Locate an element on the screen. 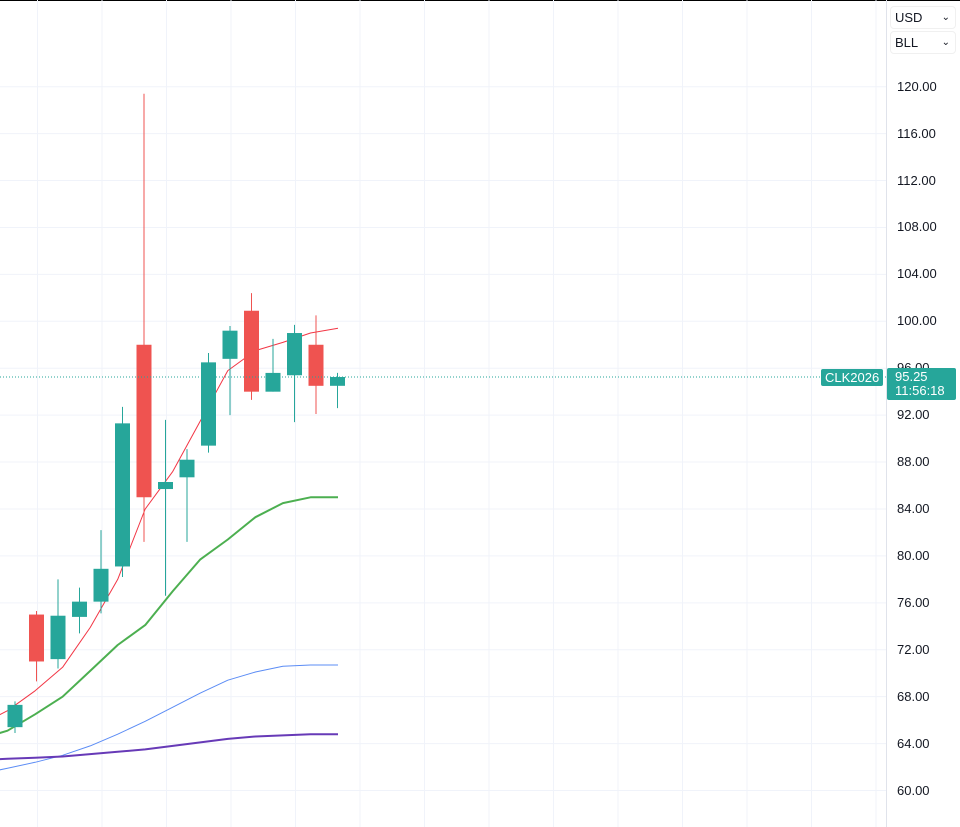  price-tick-label: 84.00 is located at coordinates (913, 508).